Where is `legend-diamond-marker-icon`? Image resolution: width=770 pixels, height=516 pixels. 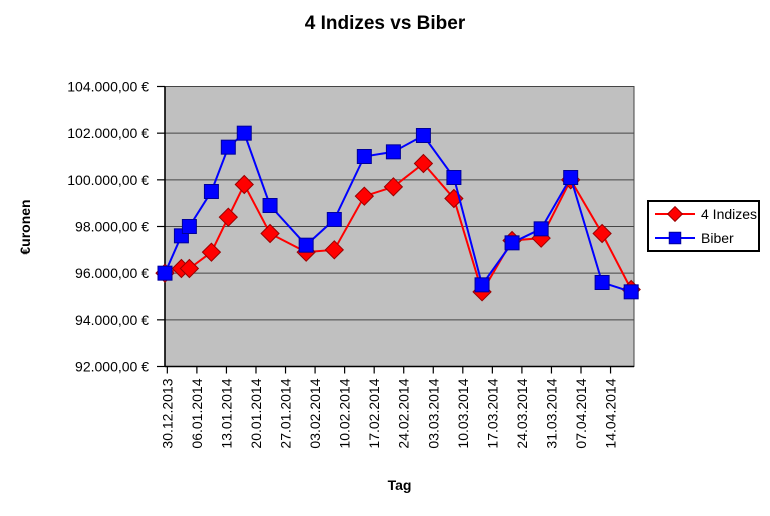
legend-diamond-marker-icon is located at coordinates (675, 214).